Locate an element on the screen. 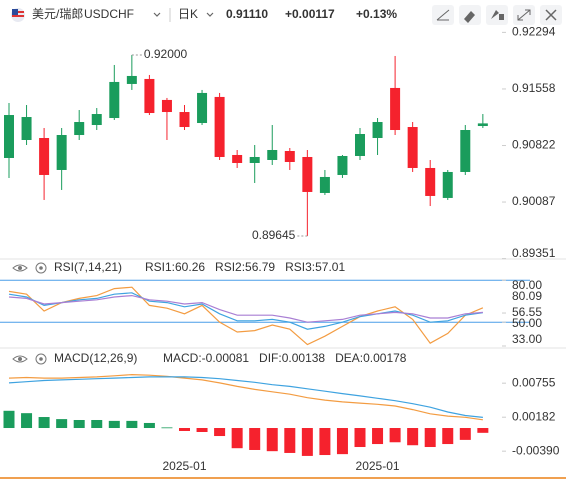 The width and height of the screenshot is (566, 481). y-tick-label: 0.00755 is located at coordinates (534, 382).